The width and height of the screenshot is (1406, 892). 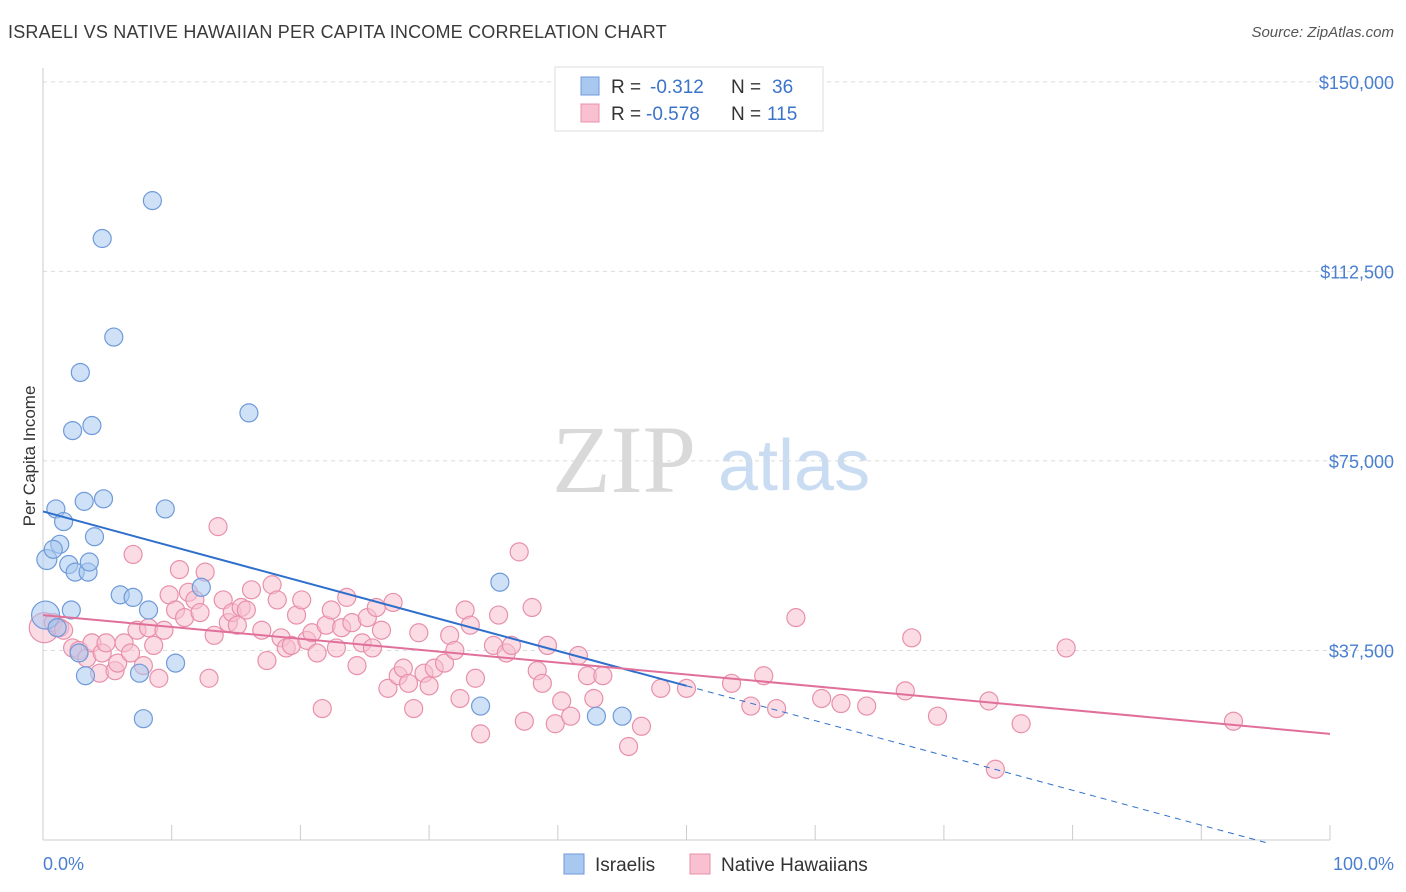 I want to click on bottom-legend-label-israelis: Israelis, so click(x=625, y=865).